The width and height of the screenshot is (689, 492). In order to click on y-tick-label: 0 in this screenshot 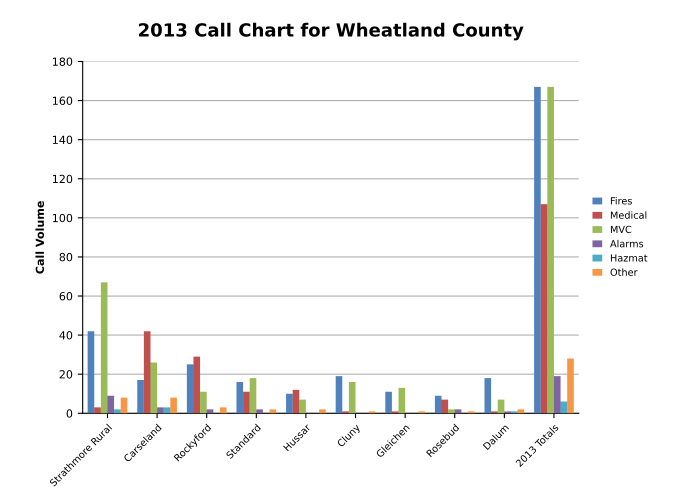, I will do `click(69, 413)`.